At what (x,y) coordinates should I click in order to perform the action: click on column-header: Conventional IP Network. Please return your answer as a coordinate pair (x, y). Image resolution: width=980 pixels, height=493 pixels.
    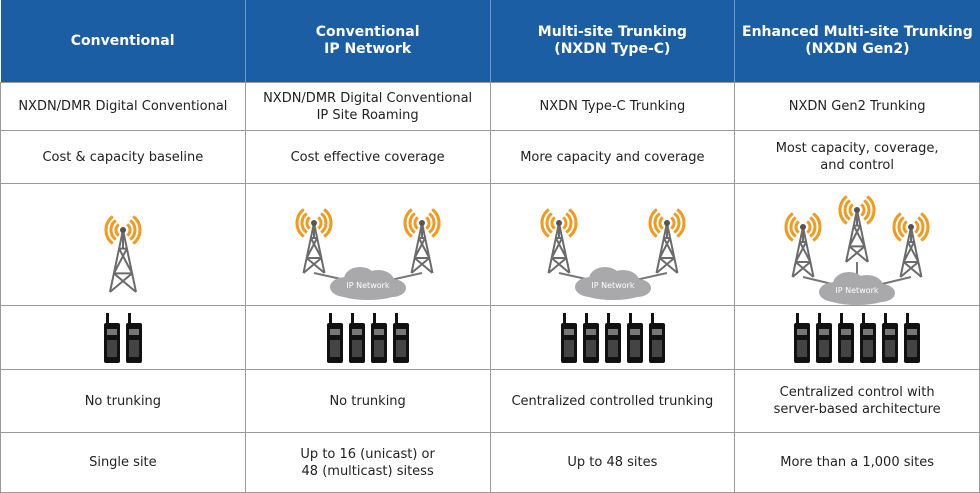
    Looking at the image, I should click on (367, 41).